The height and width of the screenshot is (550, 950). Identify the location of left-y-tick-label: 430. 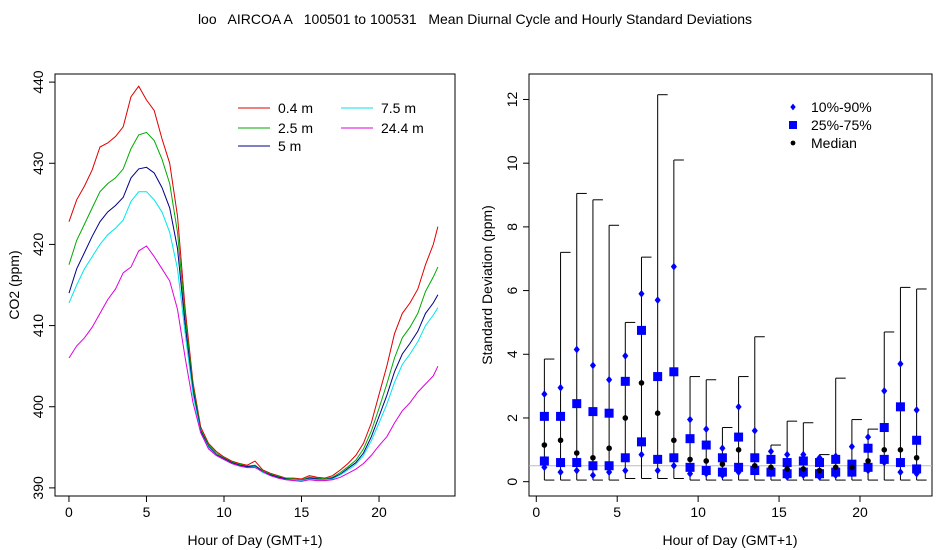
(38, 163).